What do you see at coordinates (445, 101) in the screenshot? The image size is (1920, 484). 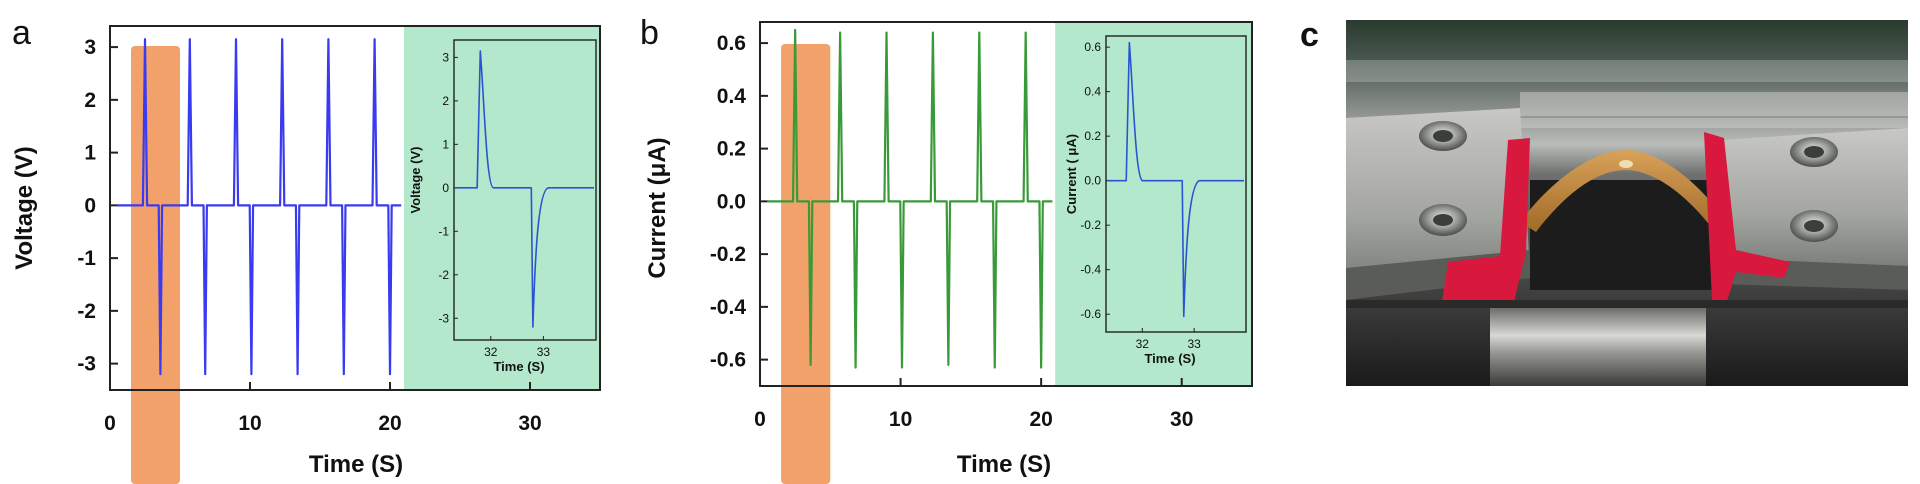 I see `inset-y-tick-label: 2` at bounding box center [445, 101].